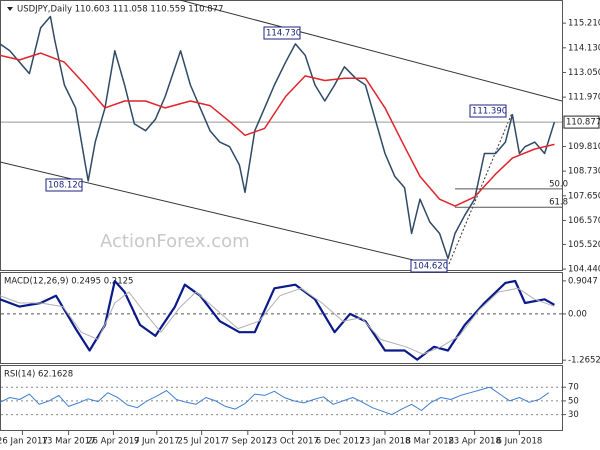 This screenshot has height=450, width=600. I want to click on current-price-box, so click(581, 122).